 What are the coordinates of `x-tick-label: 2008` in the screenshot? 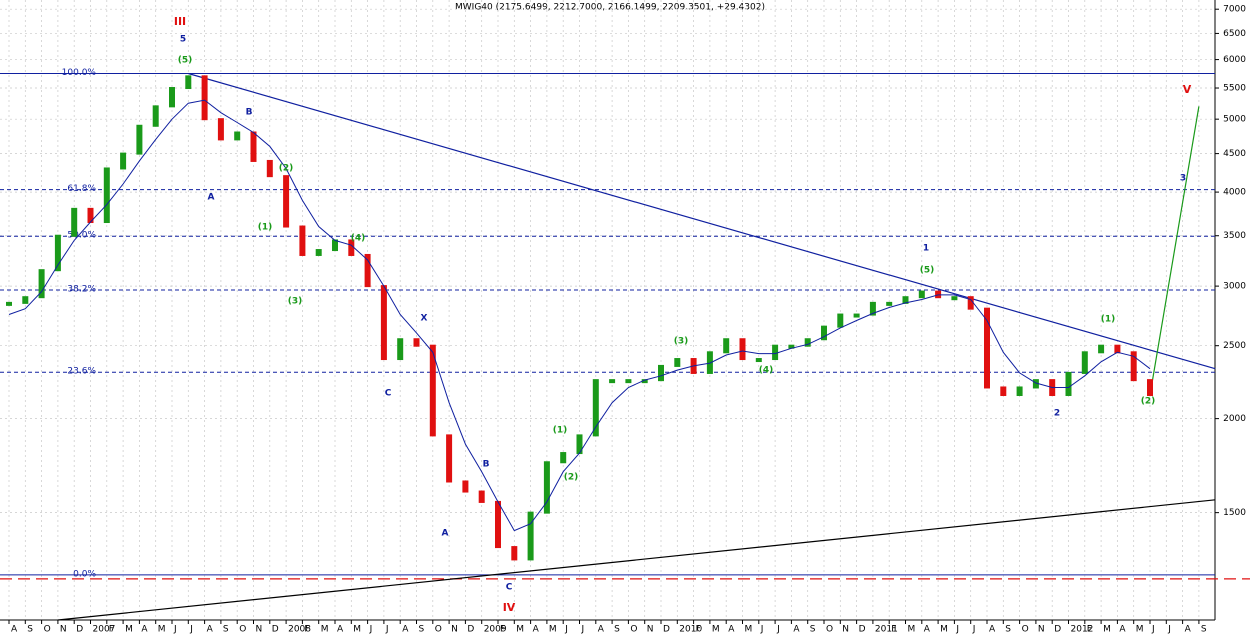 It's located at (299, 630).